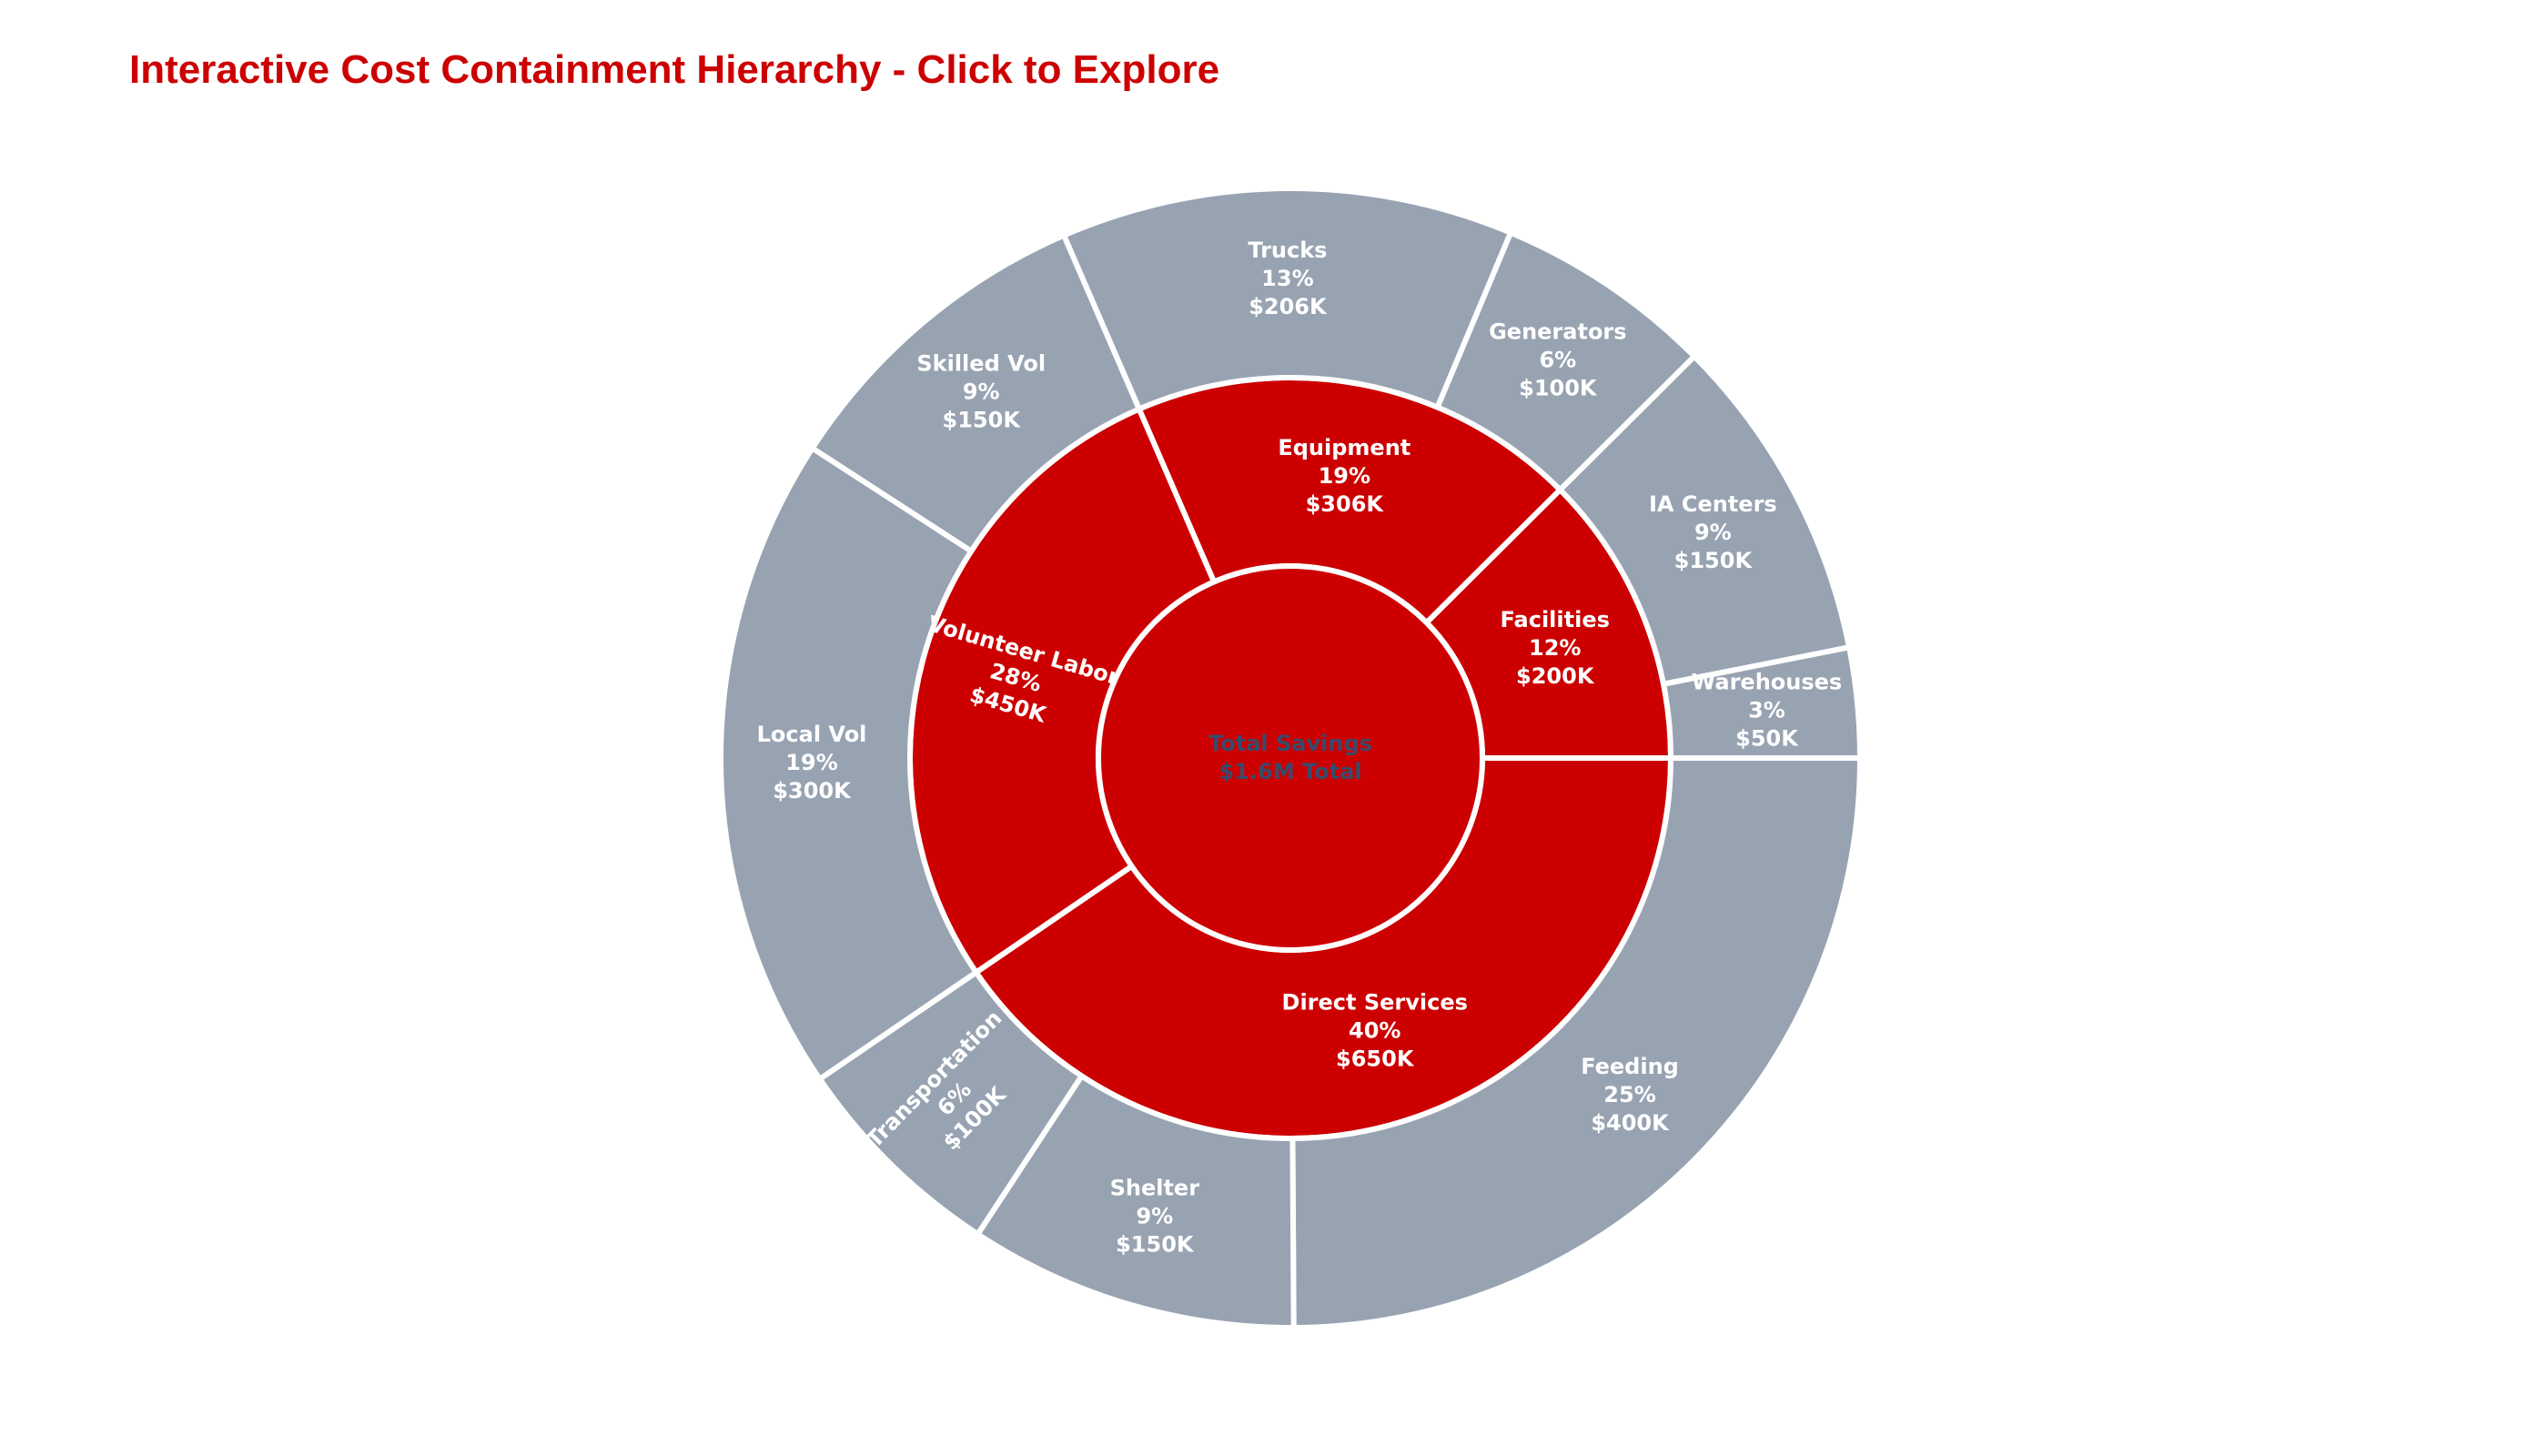 The width and height of the screenshot is (2548, 1456). I want to click on segment-trucks, so click(1288, 299).